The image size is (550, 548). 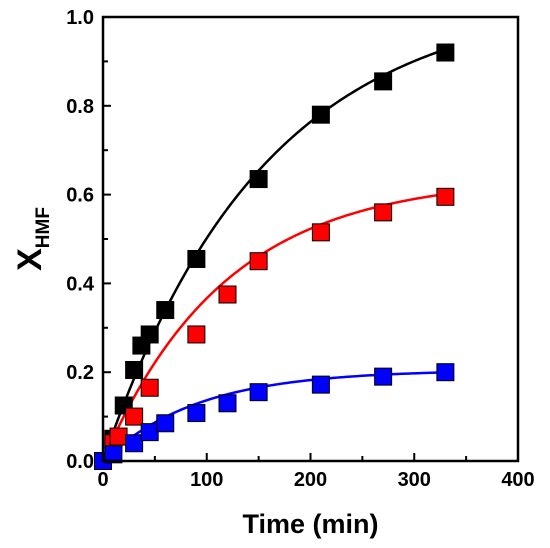 I want to click on y-axis-title-subscript: HMF, so click(x=43, y=227).